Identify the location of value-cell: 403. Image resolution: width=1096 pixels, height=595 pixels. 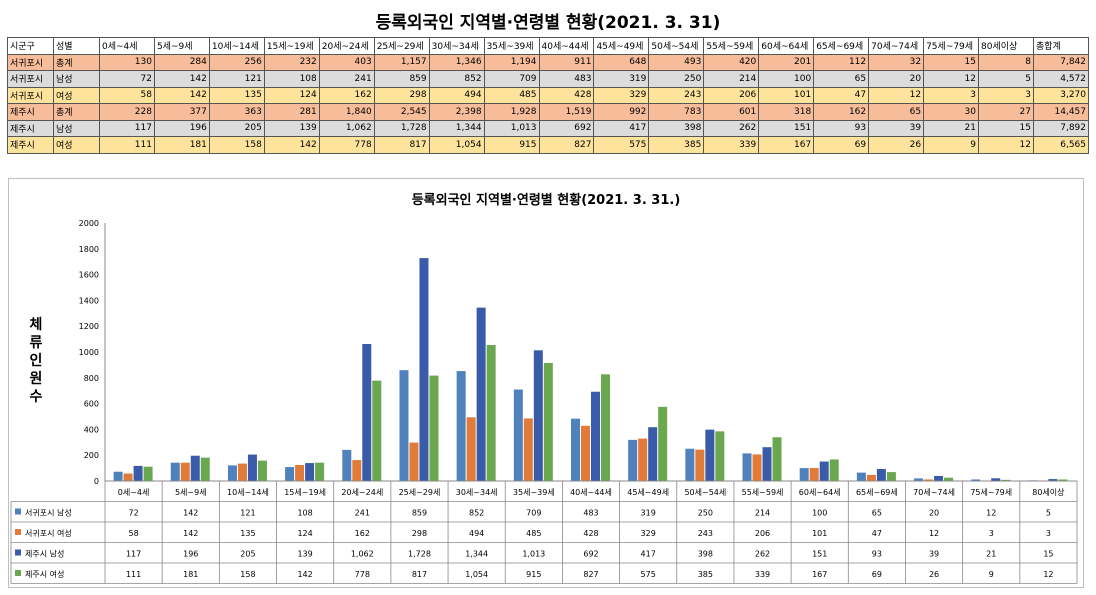
(346, 62).